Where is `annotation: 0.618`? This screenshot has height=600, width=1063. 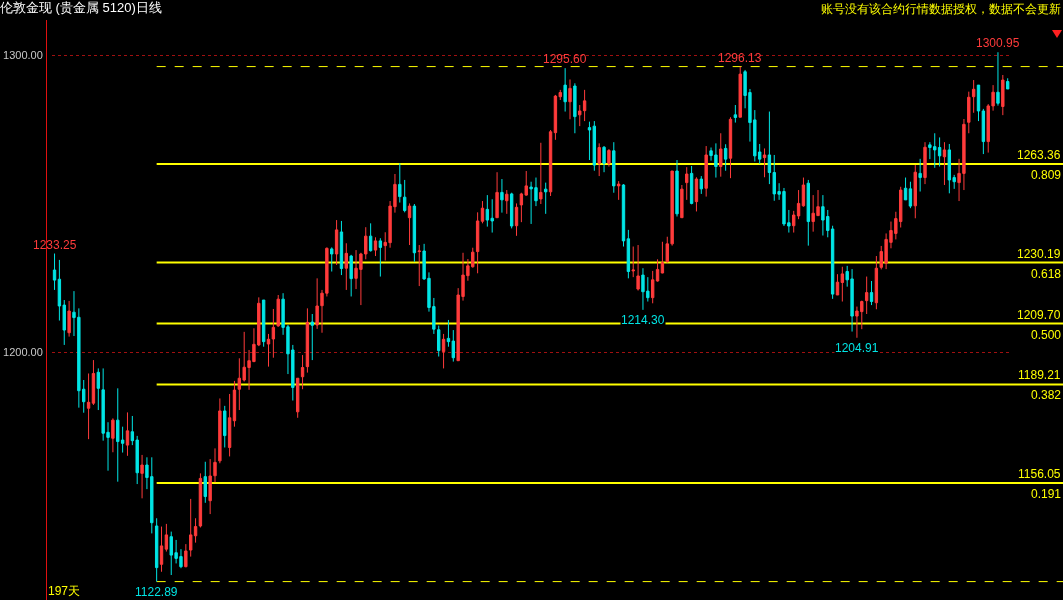
annotation: 0.618 is located at coordinates (1046, 274).